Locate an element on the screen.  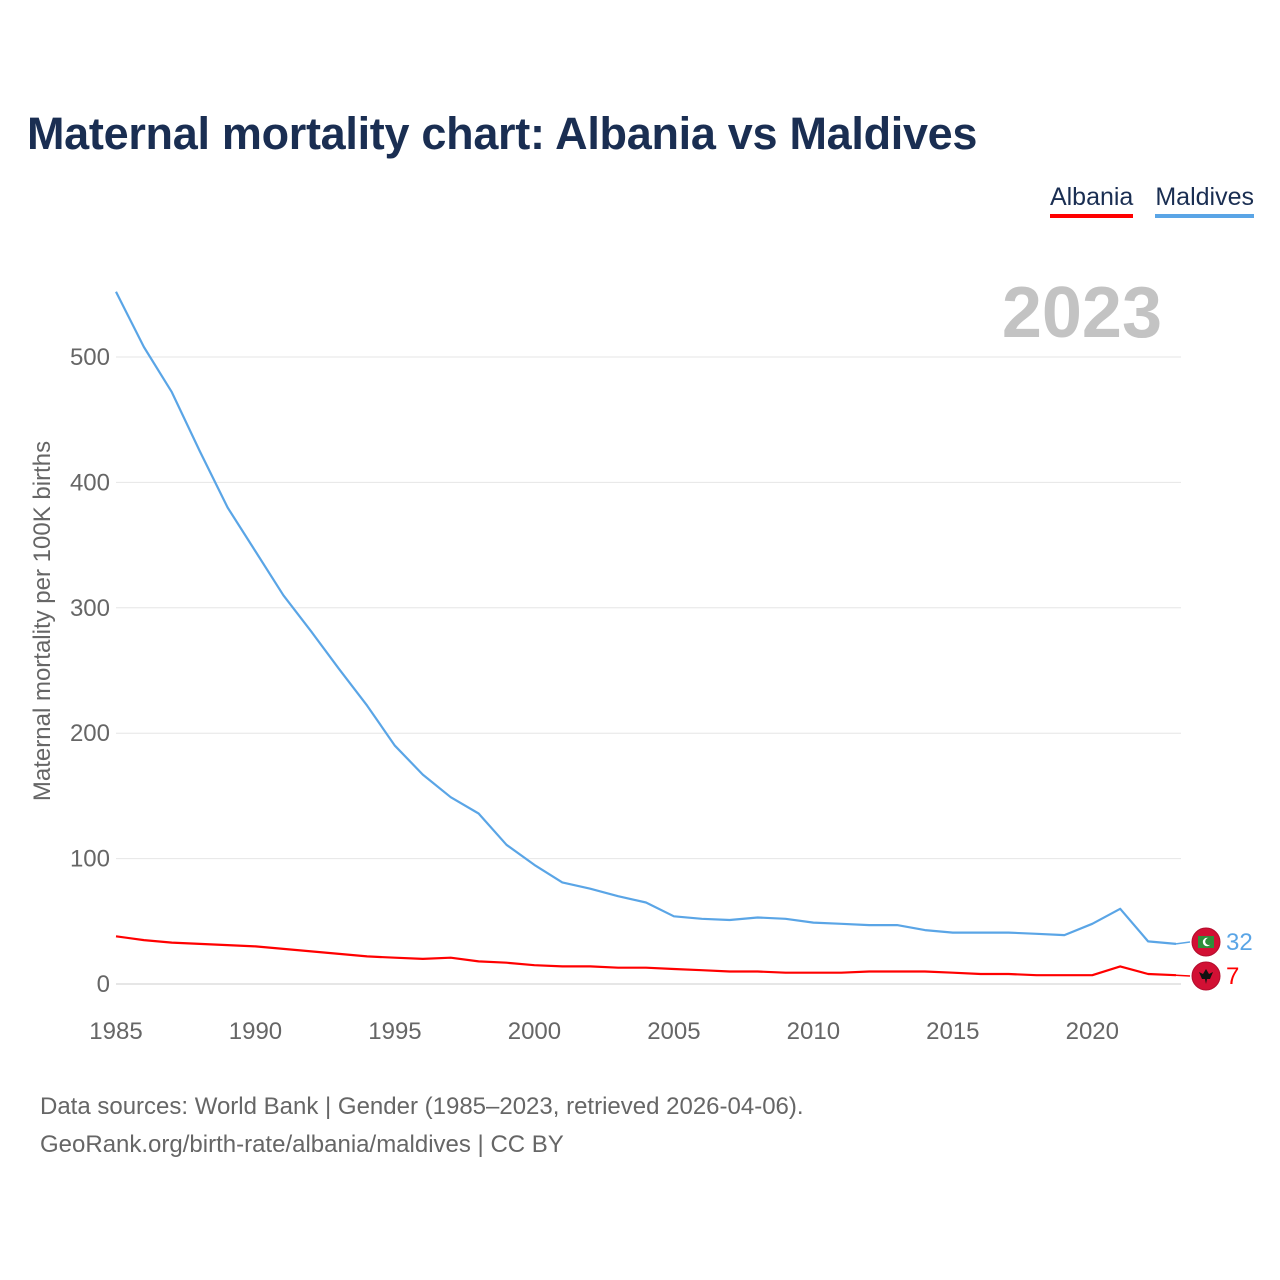
end-connector-maldives is located at coordinates (1183, 943).